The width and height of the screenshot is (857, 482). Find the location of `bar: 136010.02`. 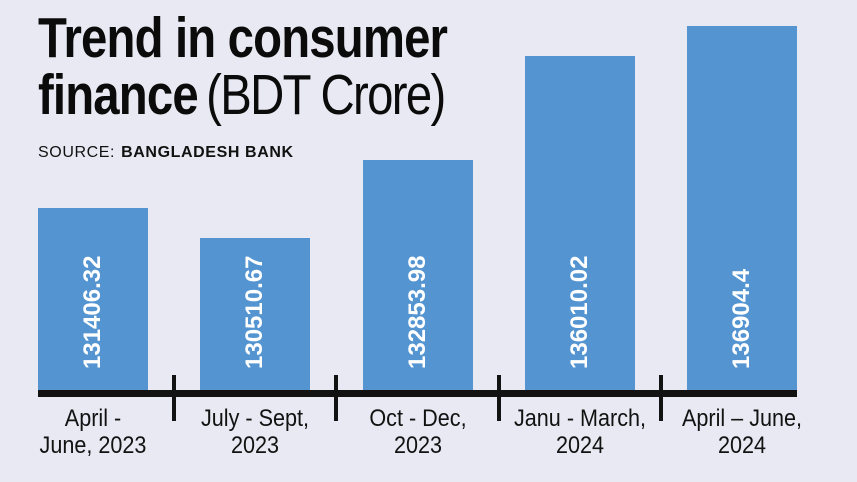

bar: 136010.02 is located at coordinates (579, 223).